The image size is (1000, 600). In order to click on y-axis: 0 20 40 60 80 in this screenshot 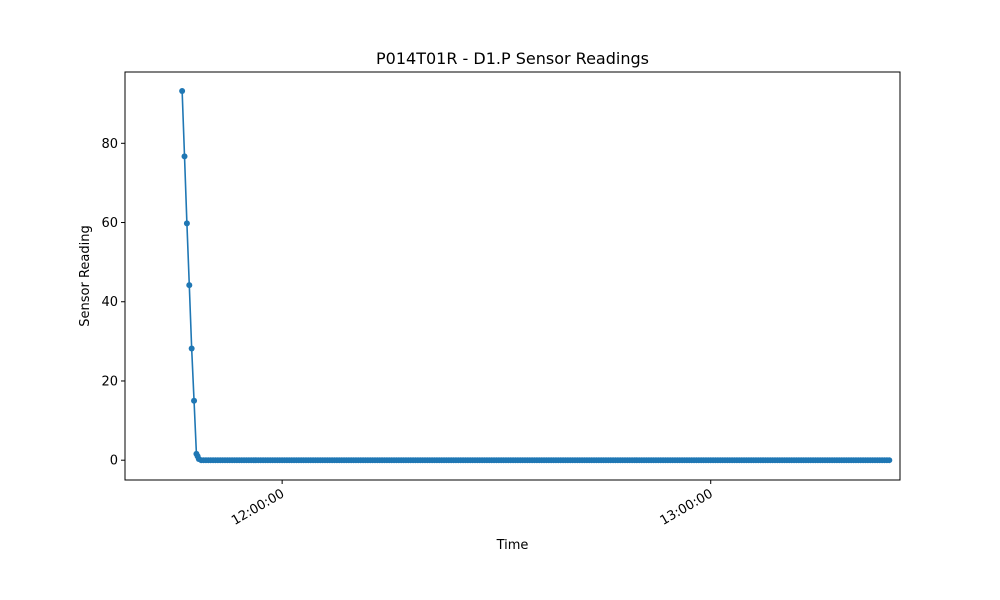, I will do `click(113, 303)`.